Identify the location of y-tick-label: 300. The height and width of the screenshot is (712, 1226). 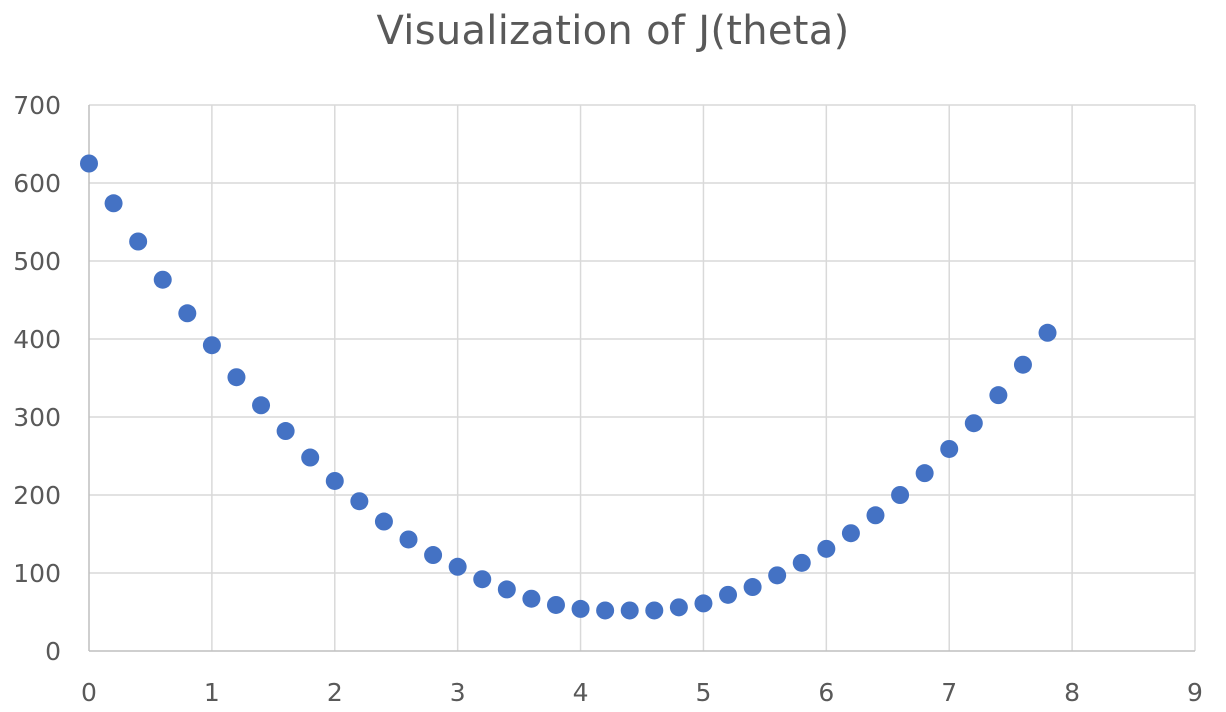
(37, 417).